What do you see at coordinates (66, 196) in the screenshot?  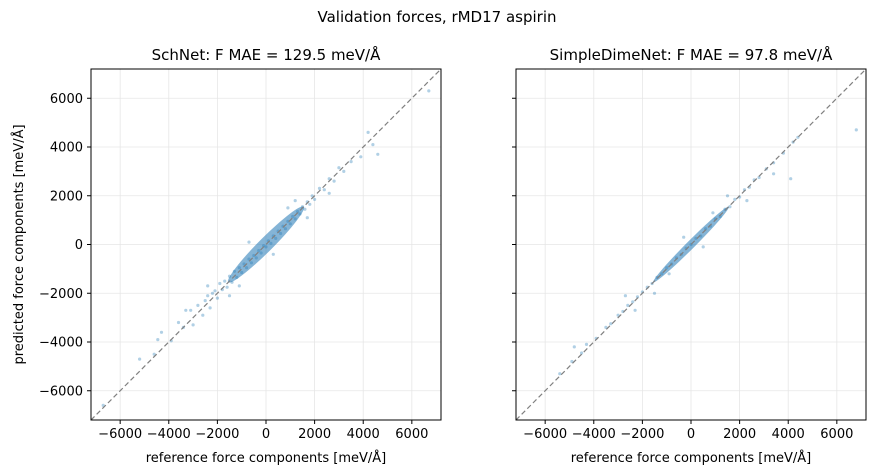 I see `y-tick-label: 2000` at bounding box center [66, 196].